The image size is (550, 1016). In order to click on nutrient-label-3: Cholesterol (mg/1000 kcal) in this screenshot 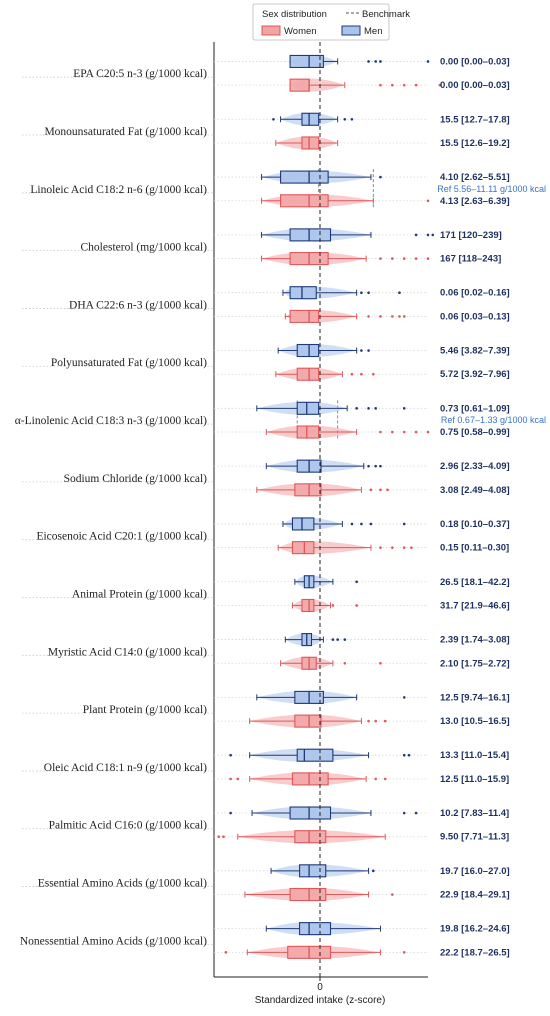, I will do `click(144, 248)`.